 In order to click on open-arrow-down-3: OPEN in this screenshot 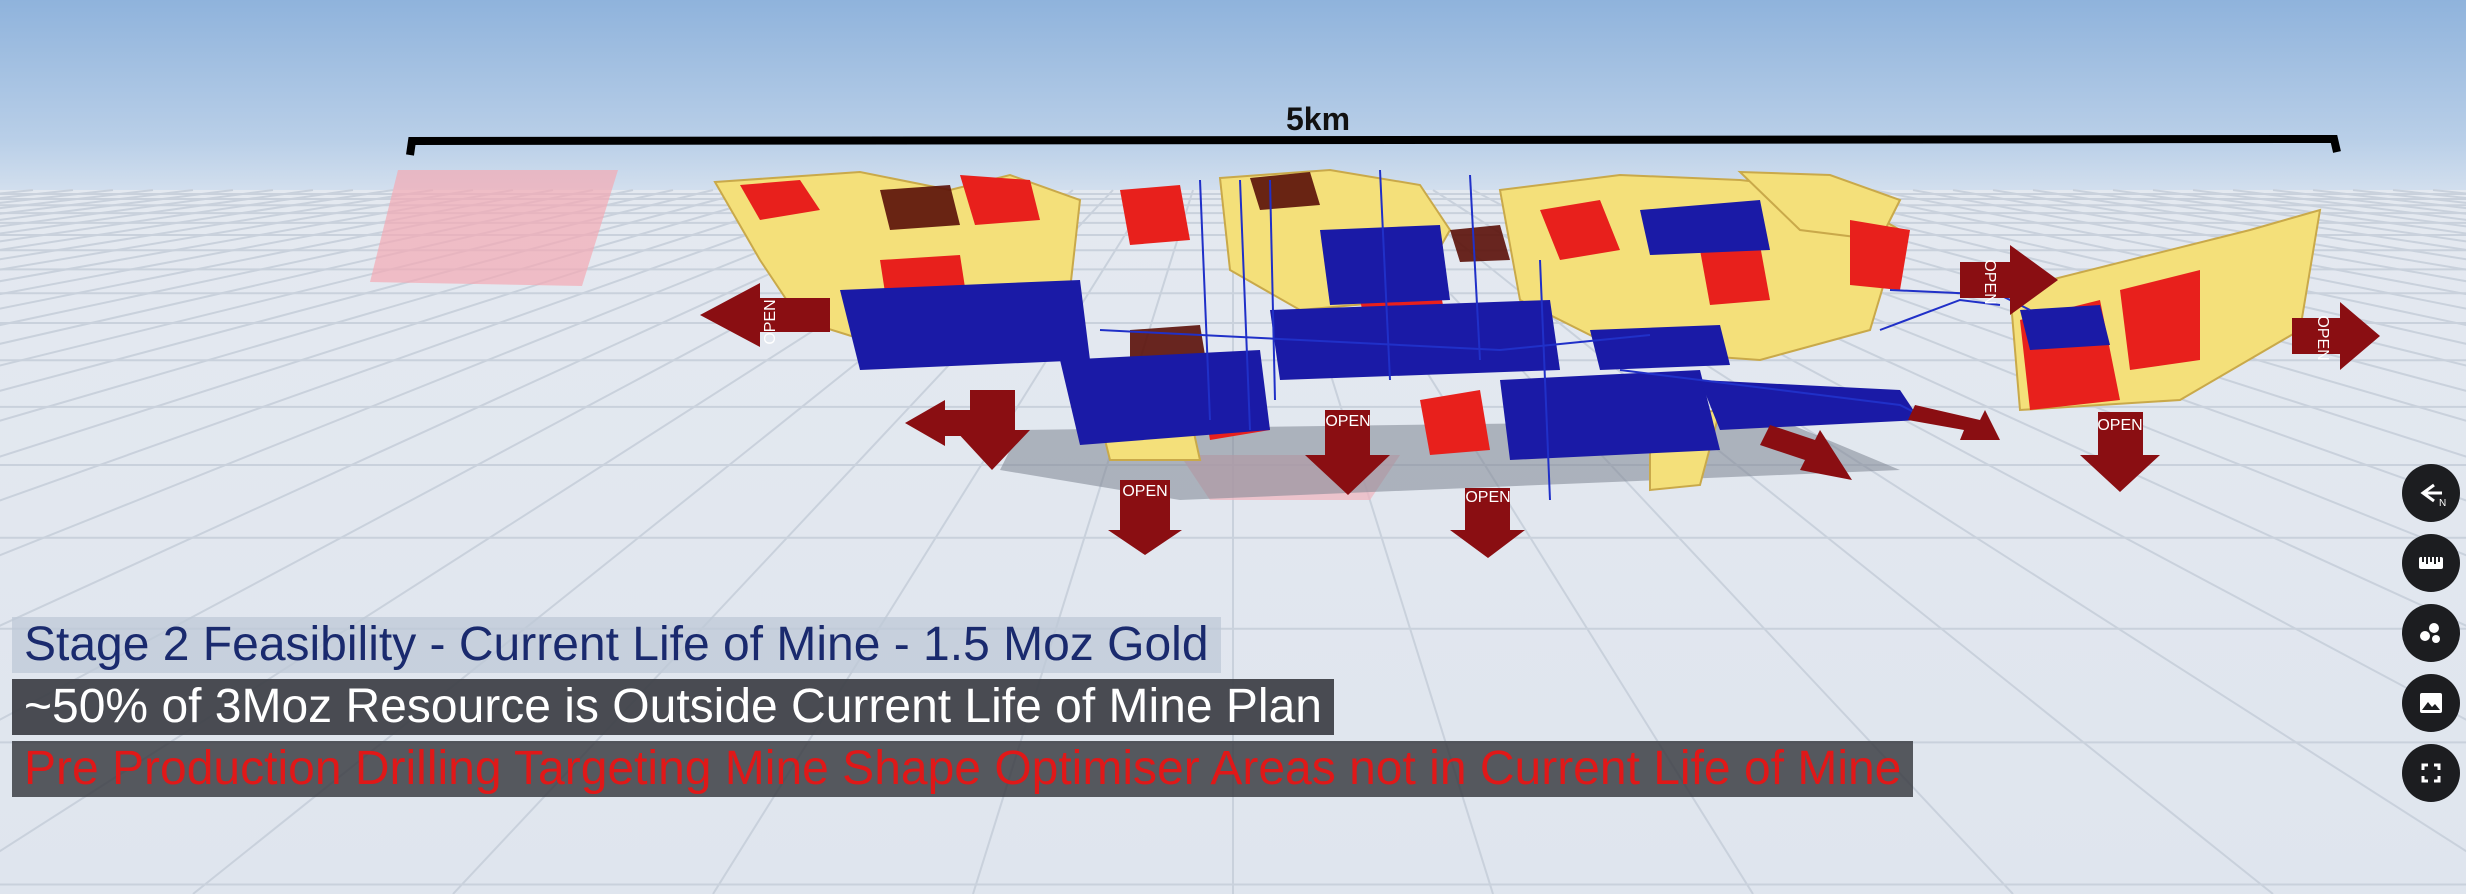, I will do `click(1487, 523)`.